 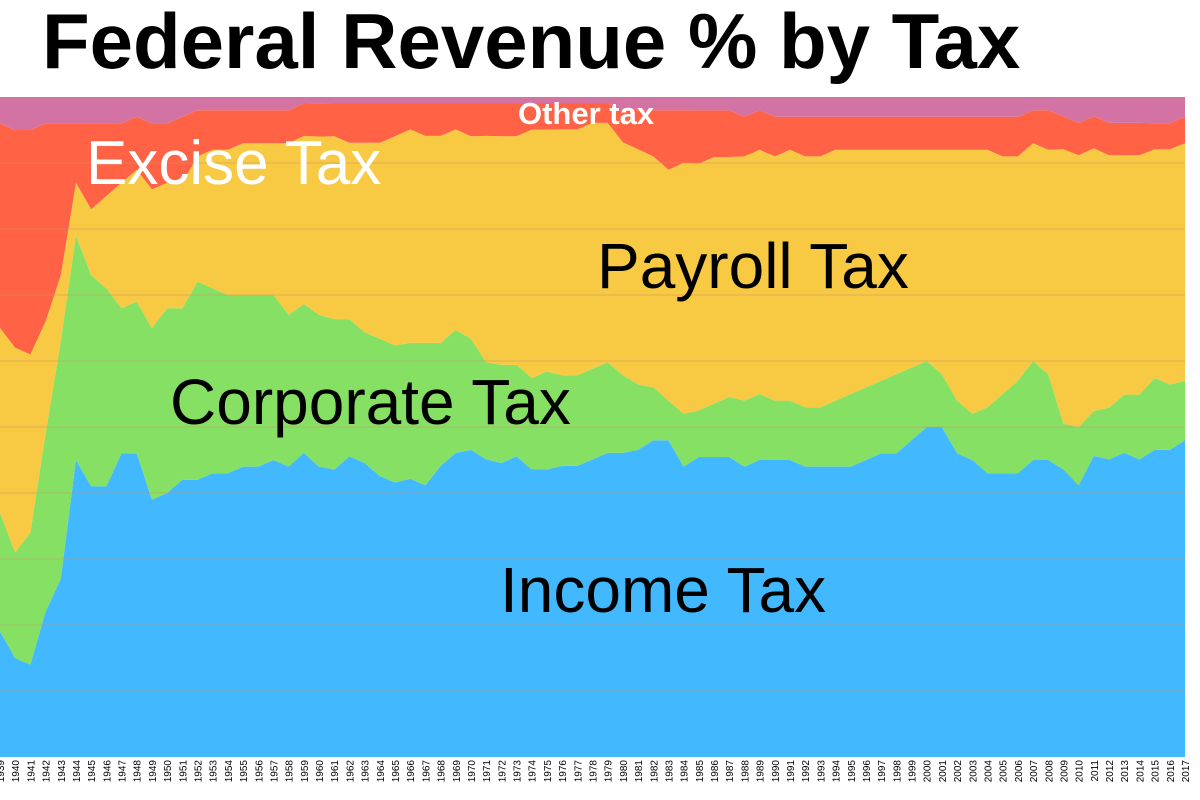 I want to click on x-tick-label: 1952, so click(x=199, y=771).